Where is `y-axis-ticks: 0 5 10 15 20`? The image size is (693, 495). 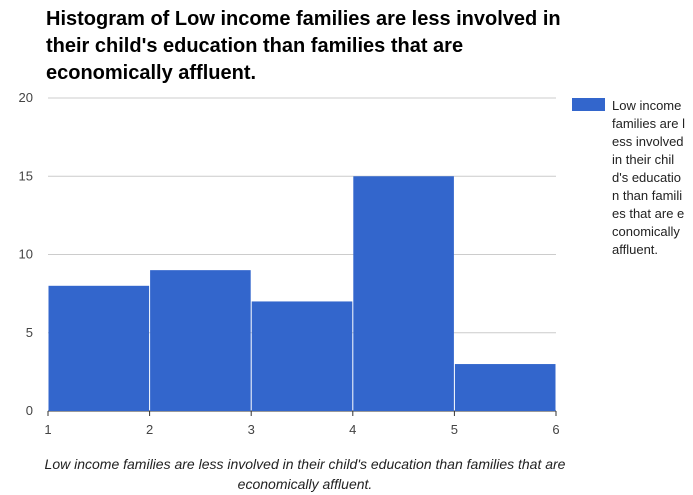
y-axis-ticks: 0 5 10 15 20 is located at coordinates (26, 254).